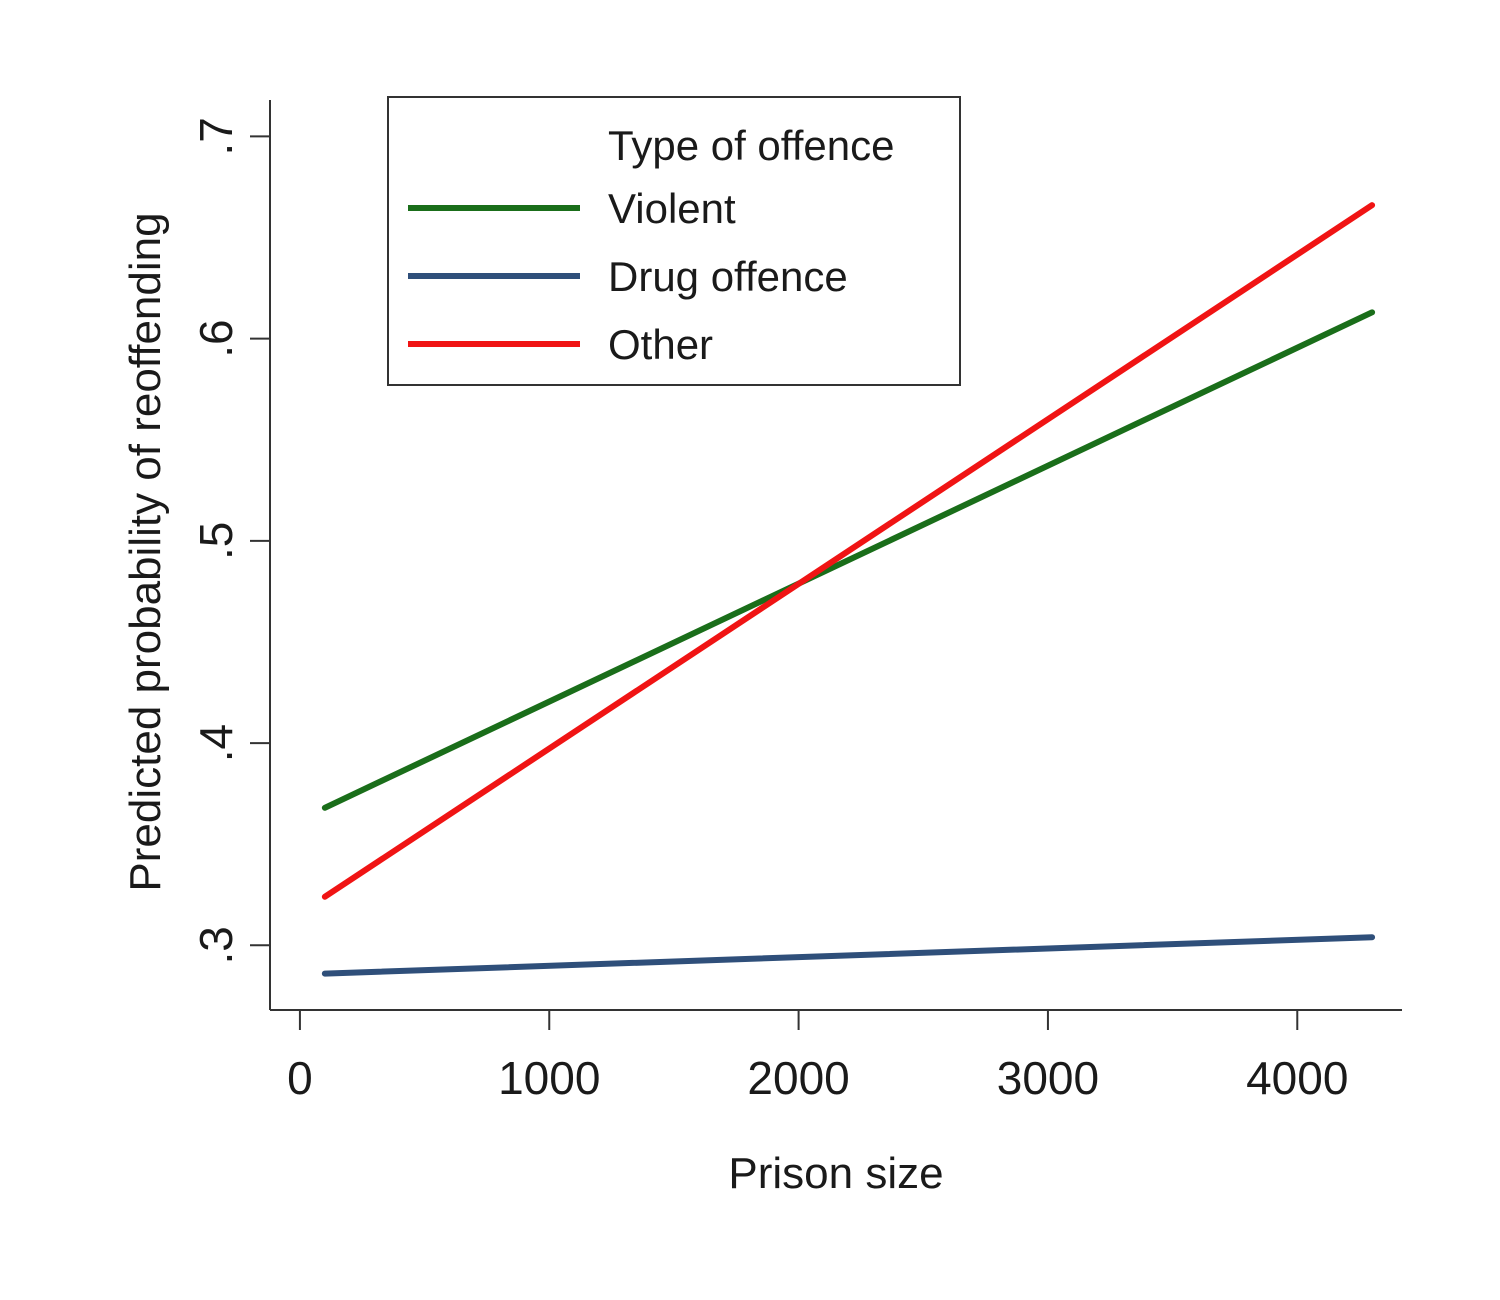  Describe the element at coordinates (300, 1078) in the screenshot. I see `x-tick-label: 0` at that location.